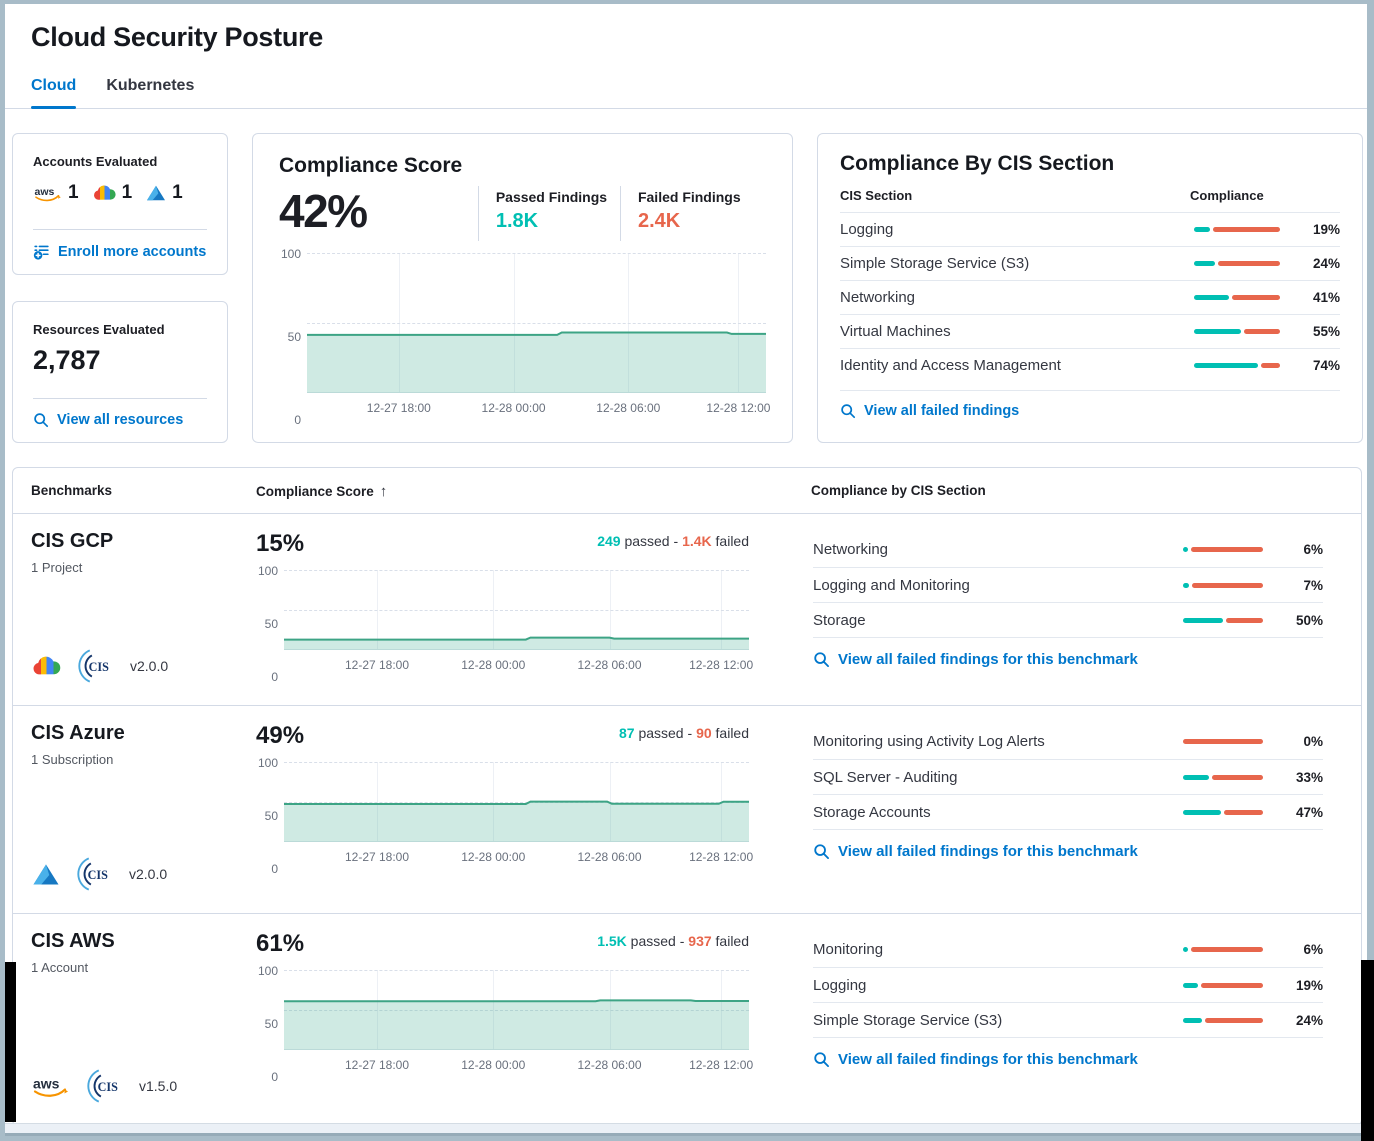  I want to click on provider-counts: aws 1 1, so click(120, 193).